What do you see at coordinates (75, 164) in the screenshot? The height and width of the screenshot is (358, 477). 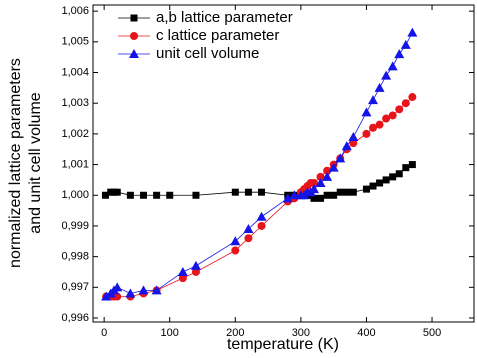 I see `y-tick-label: 1,001` at bounding box center [75, 164].